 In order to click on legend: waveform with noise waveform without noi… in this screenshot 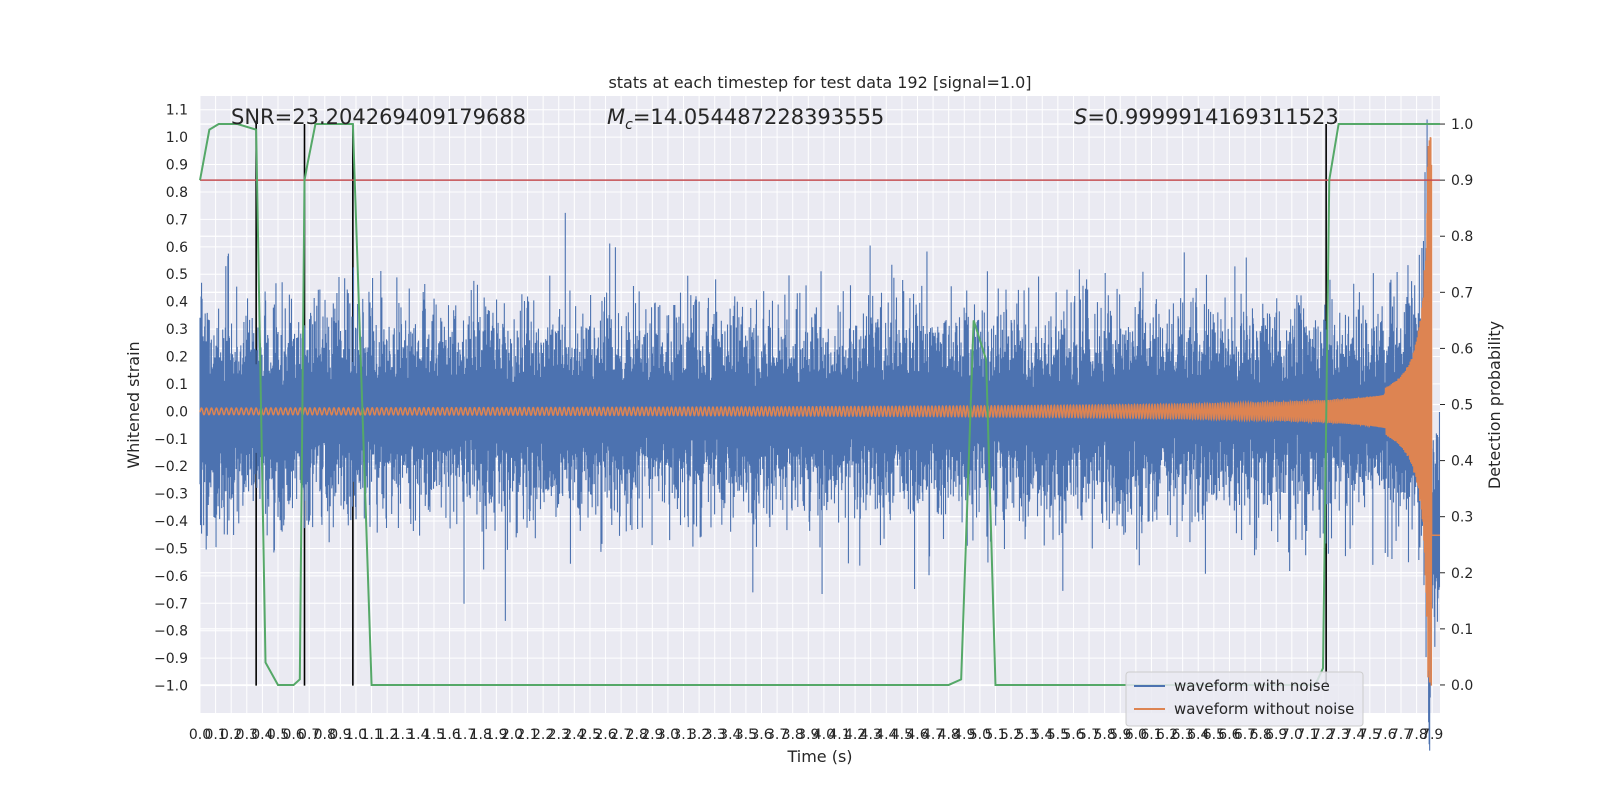, I will do `click(1244, 699)`.